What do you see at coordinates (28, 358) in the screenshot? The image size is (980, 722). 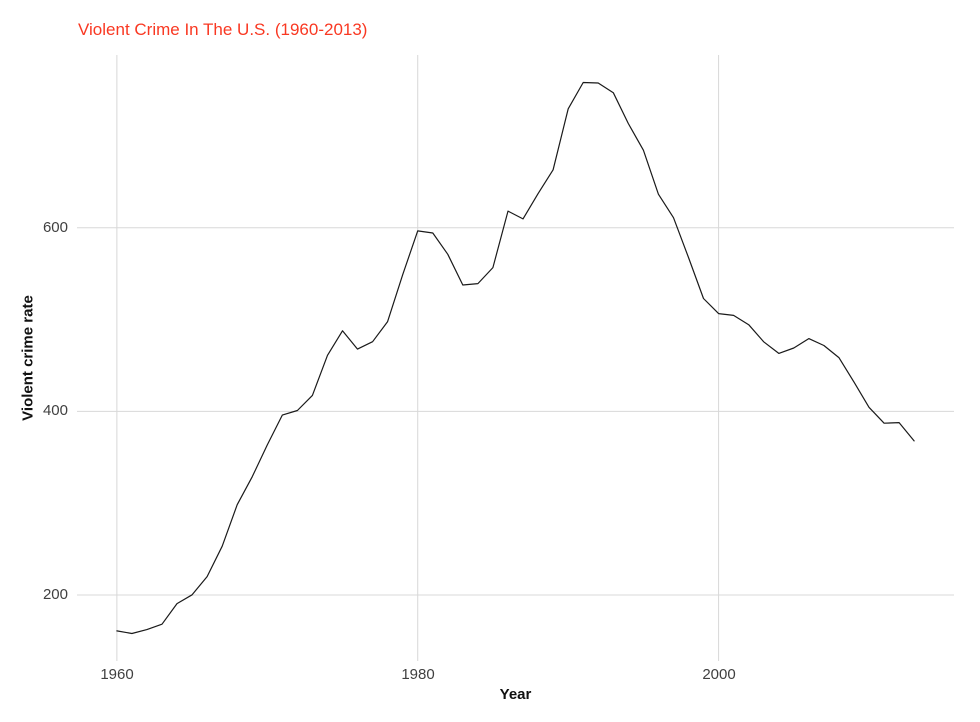 I see `y-axis-title: Violent crime rate` at bounding box center [28, 358].